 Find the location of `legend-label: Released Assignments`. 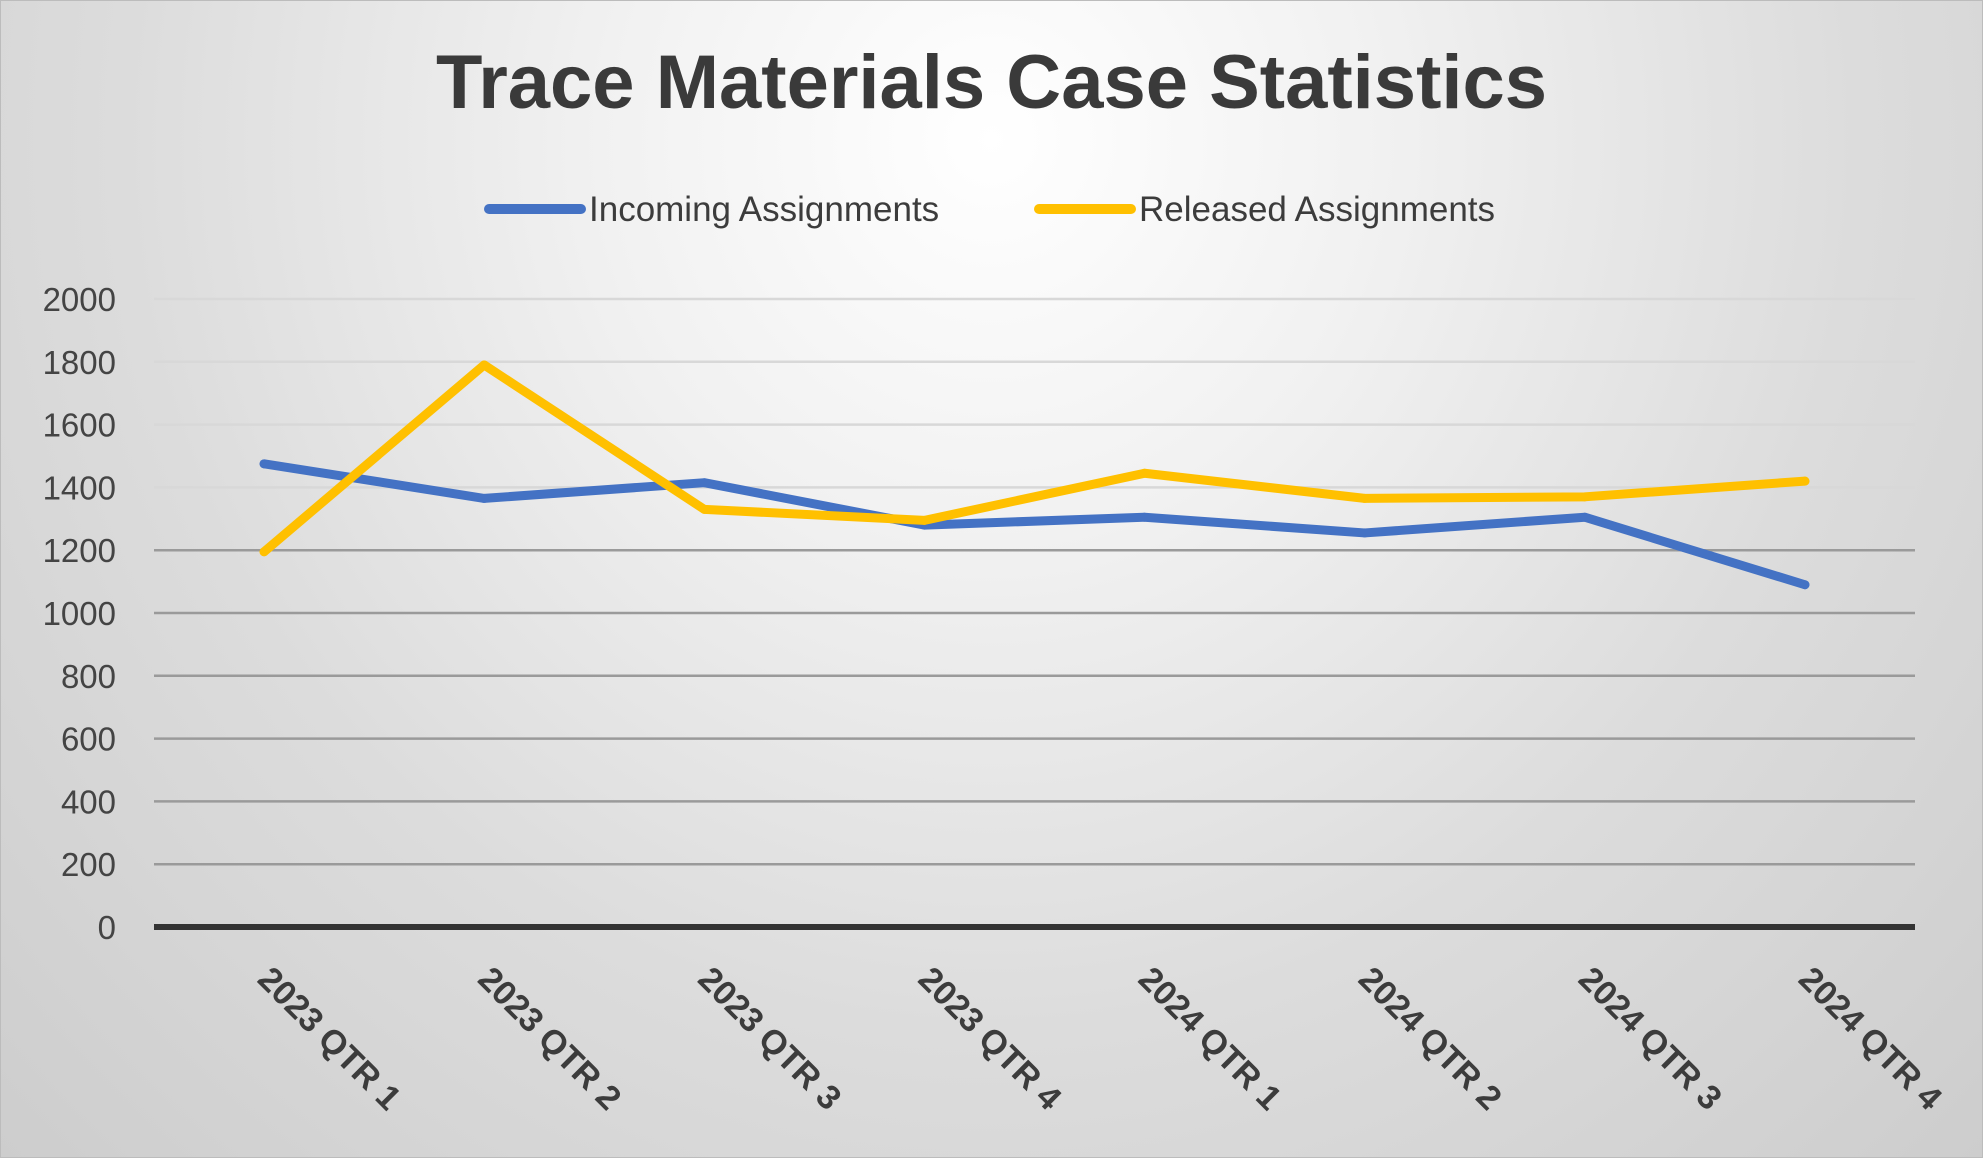

legend-label: Released Assignments is located at coordinates (1317, 209).